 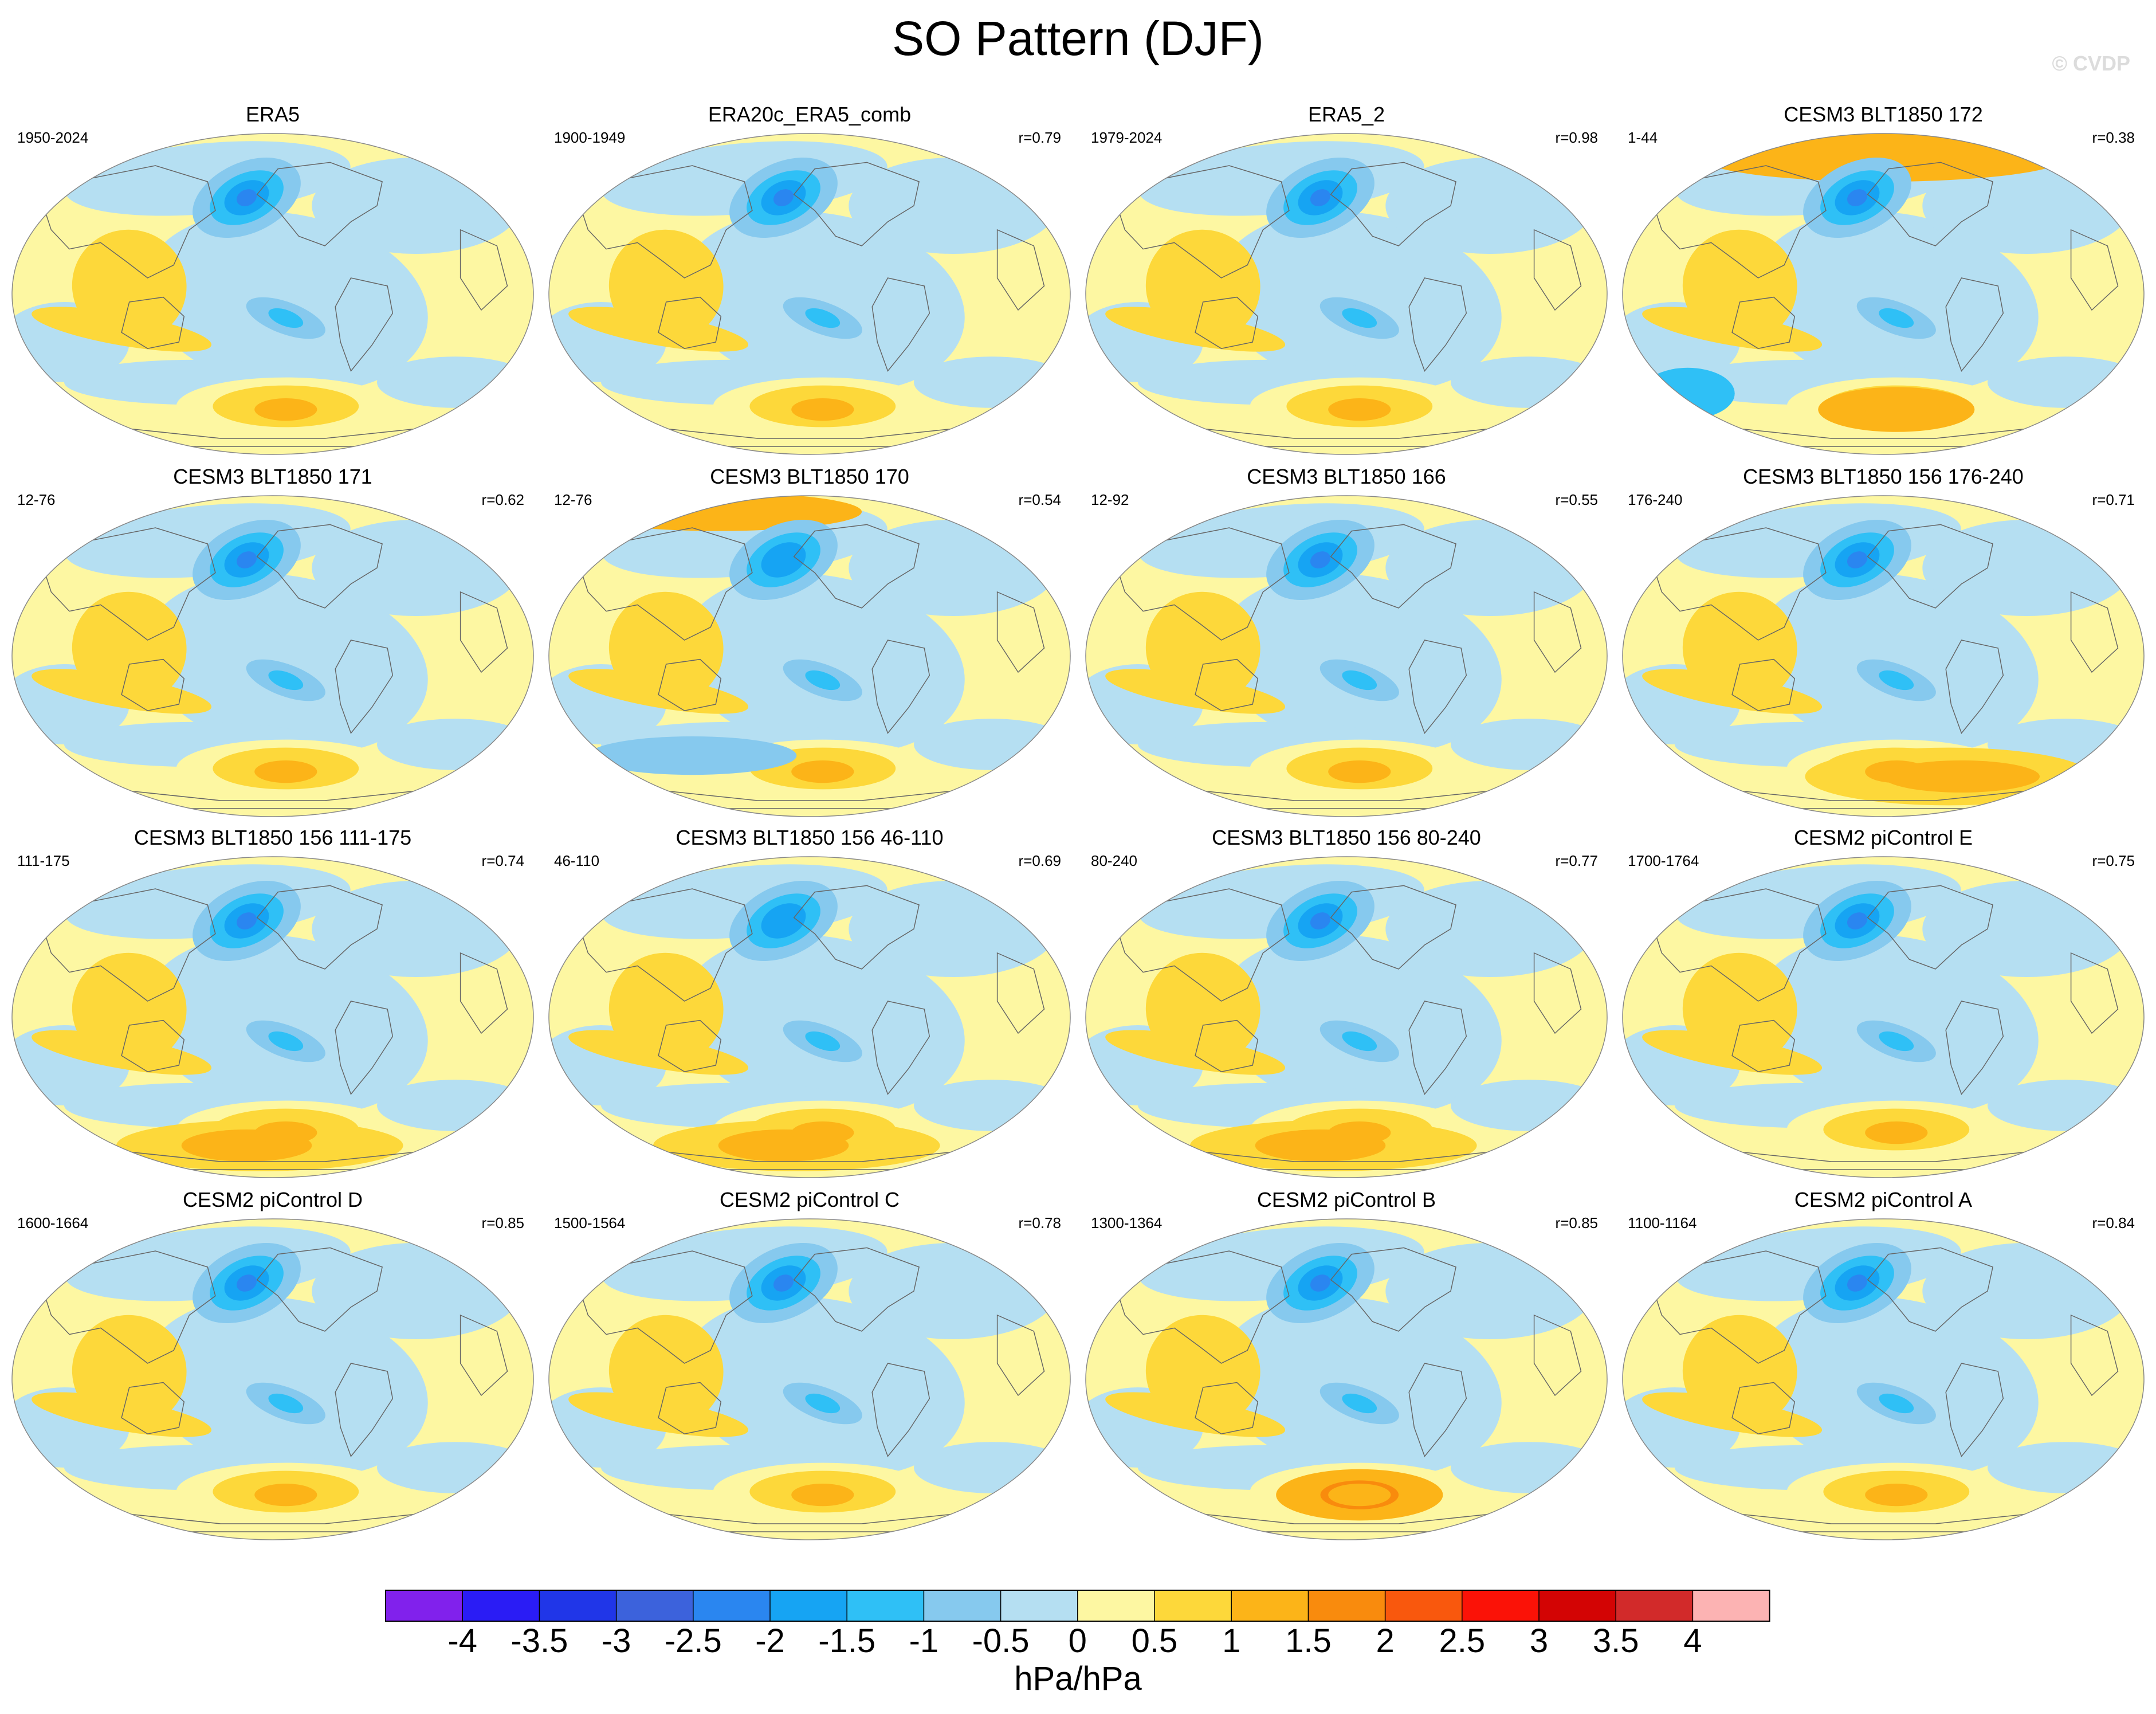 I want to click on panel-period: 1-44, so click(x=1643, y=137).